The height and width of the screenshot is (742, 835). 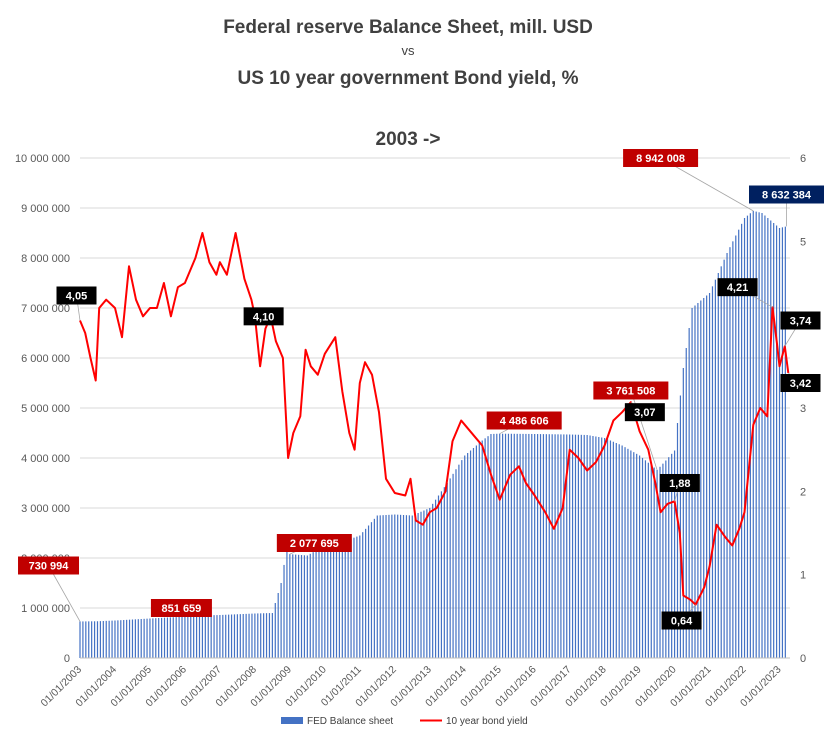 I want to click on chart-title-vs: vs, so click(x=409, y=50).